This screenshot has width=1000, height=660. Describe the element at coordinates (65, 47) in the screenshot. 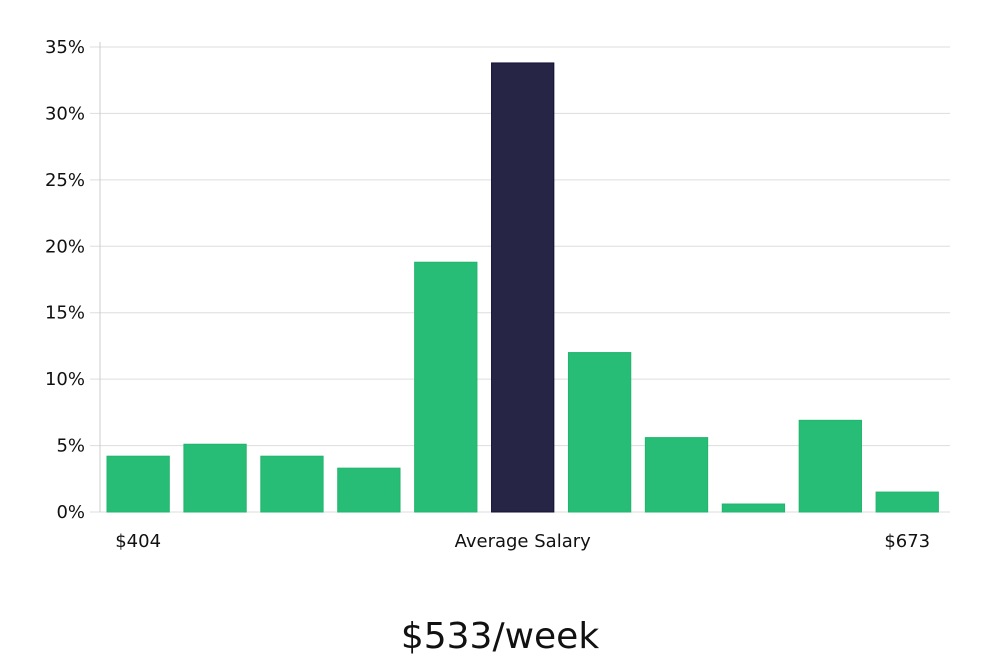

I see `y-tick-label: 35%` at that location.